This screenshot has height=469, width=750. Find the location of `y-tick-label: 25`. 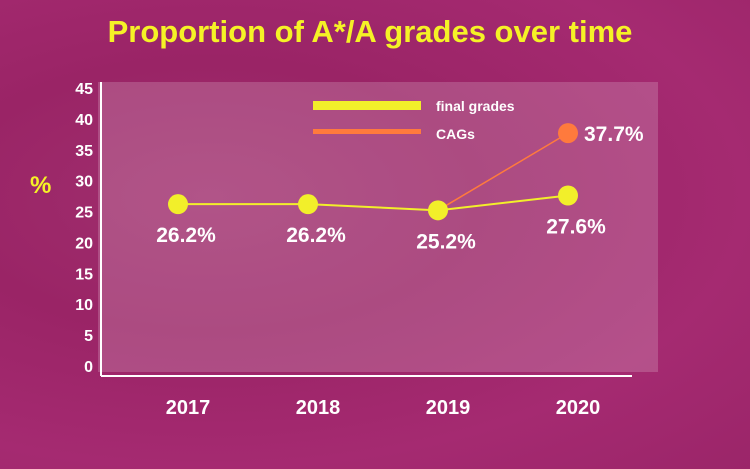

y-tick-label: 25 is located at coordinates (84, 213).